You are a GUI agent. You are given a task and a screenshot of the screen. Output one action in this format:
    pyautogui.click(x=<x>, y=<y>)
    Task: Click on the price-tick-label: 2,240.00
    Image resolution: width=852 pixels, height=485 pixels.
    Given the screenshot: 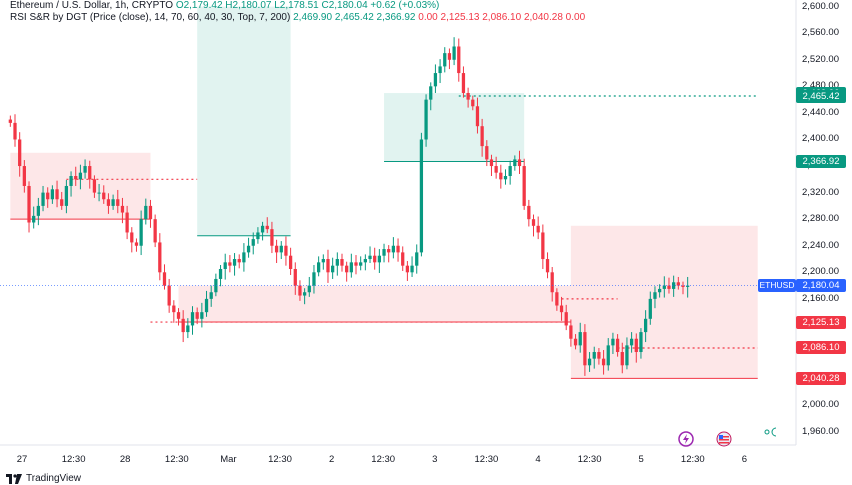 What is the action you would take?
    pyautogui.click(x=820, y=245)
    